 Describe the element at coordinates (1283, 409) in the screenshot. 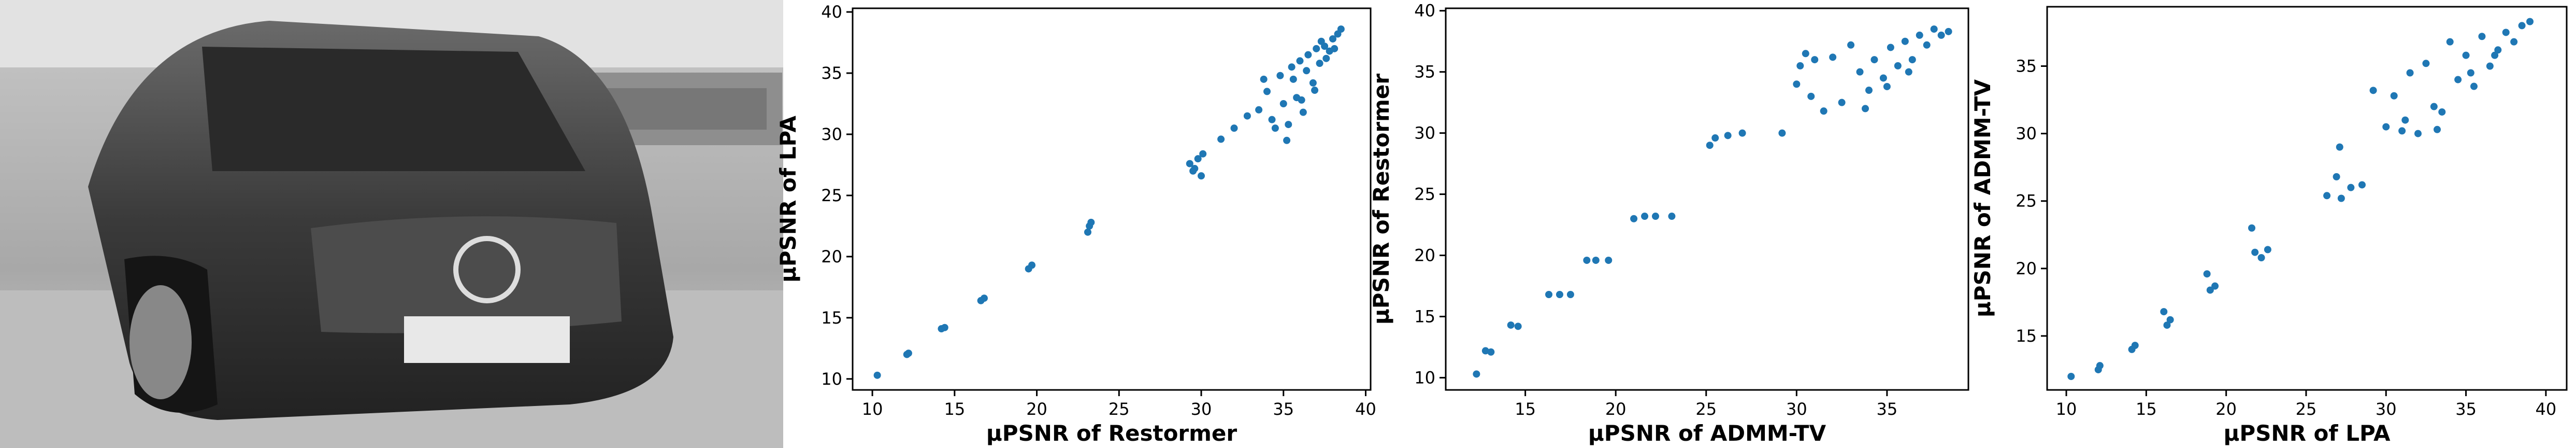

I see `x-tick-label: 35` at that location.